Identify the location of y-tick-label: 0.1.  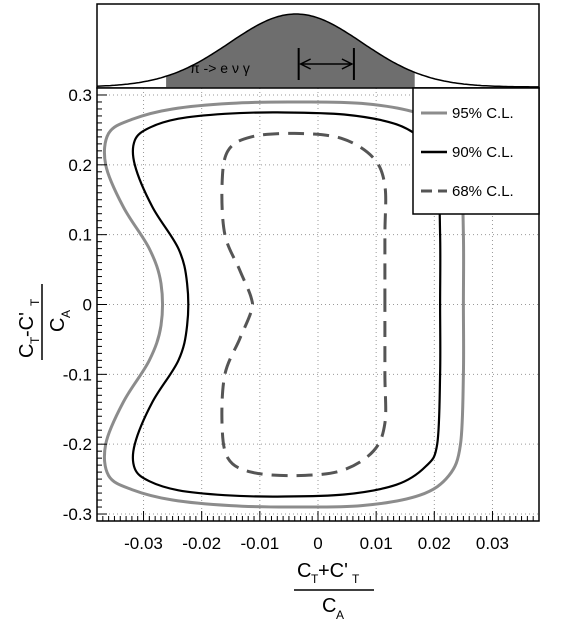
(80, 235).